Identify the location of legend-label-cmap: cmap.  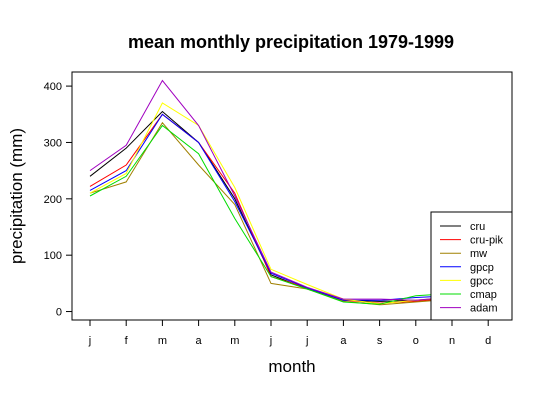
(483, 295).